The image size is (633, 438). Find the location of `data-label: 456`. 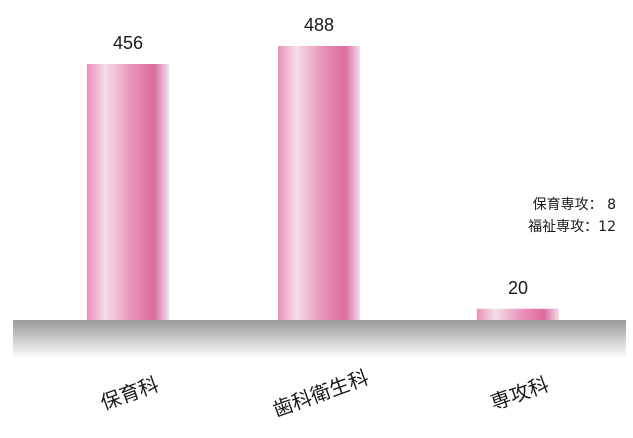

data-label: 456 is located at coordinates (128, 43).